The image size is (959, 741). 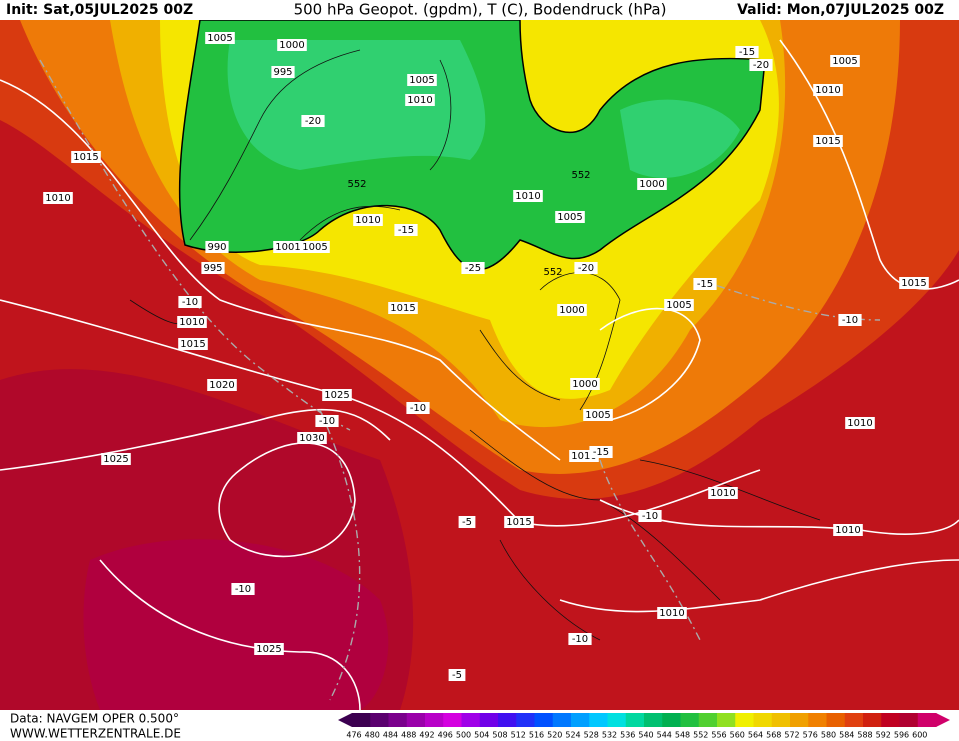 I want to click on colorbar-label: 556, so click(x=718, y=735).